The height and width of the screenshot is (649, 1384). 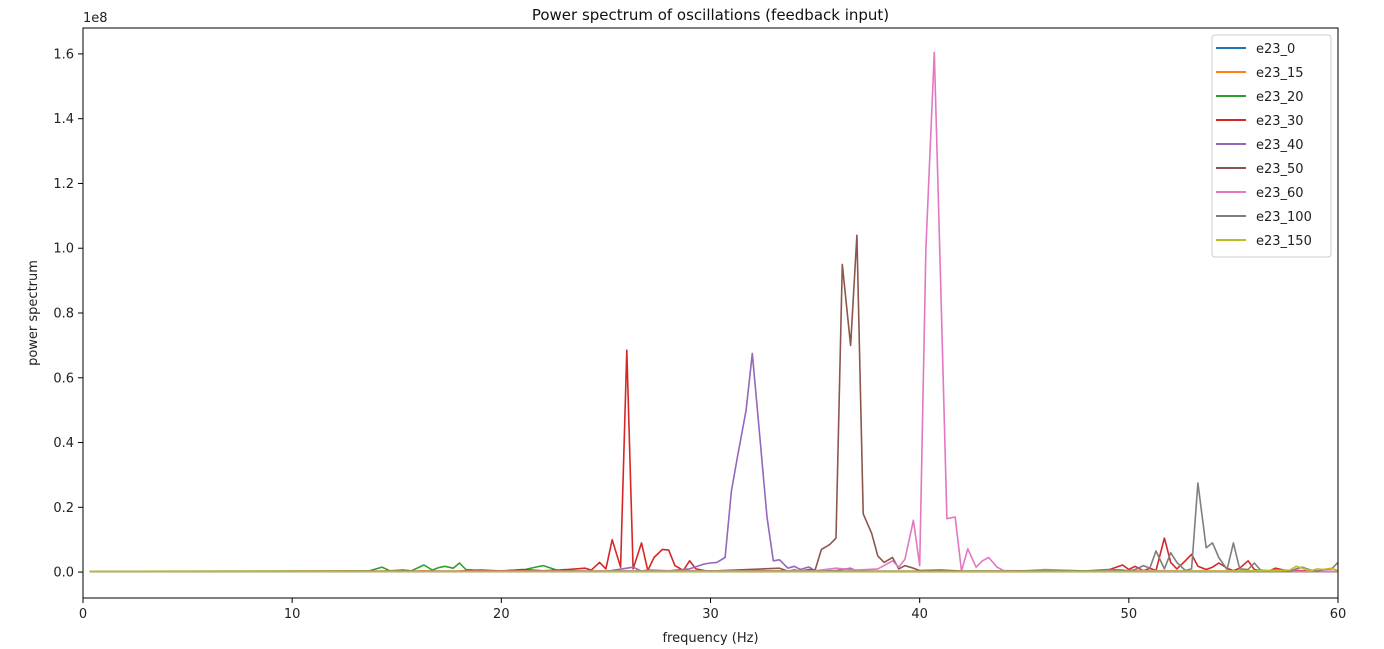 I want to click on y-tick-label: 1.2, so click(x=63, y=184).